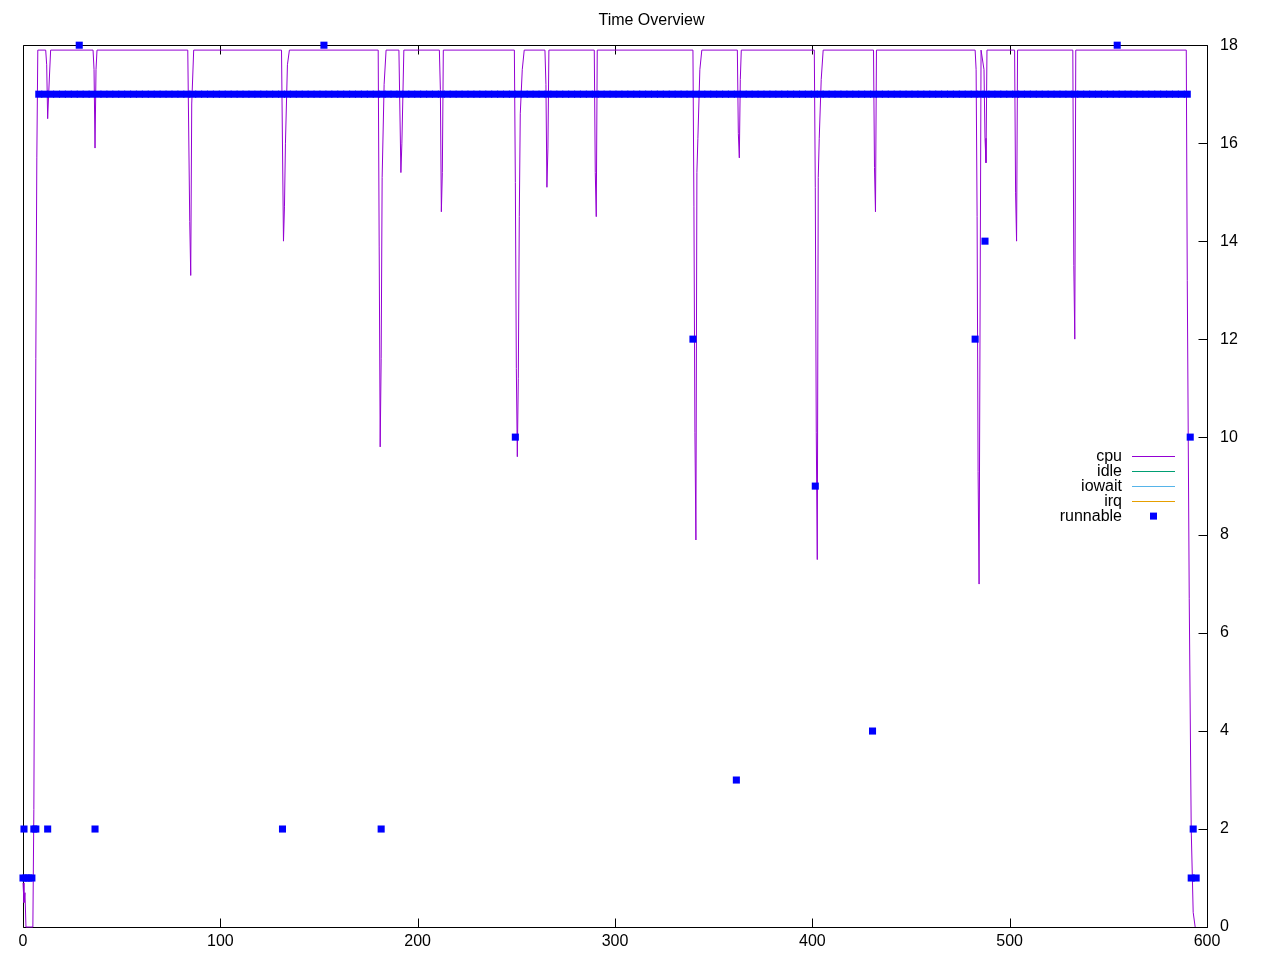 This screenshot has width=1280, height=960. Describe the element at coordinates (1229, 142) in the screenshot. I see `y-tick-label: 16` at that location.